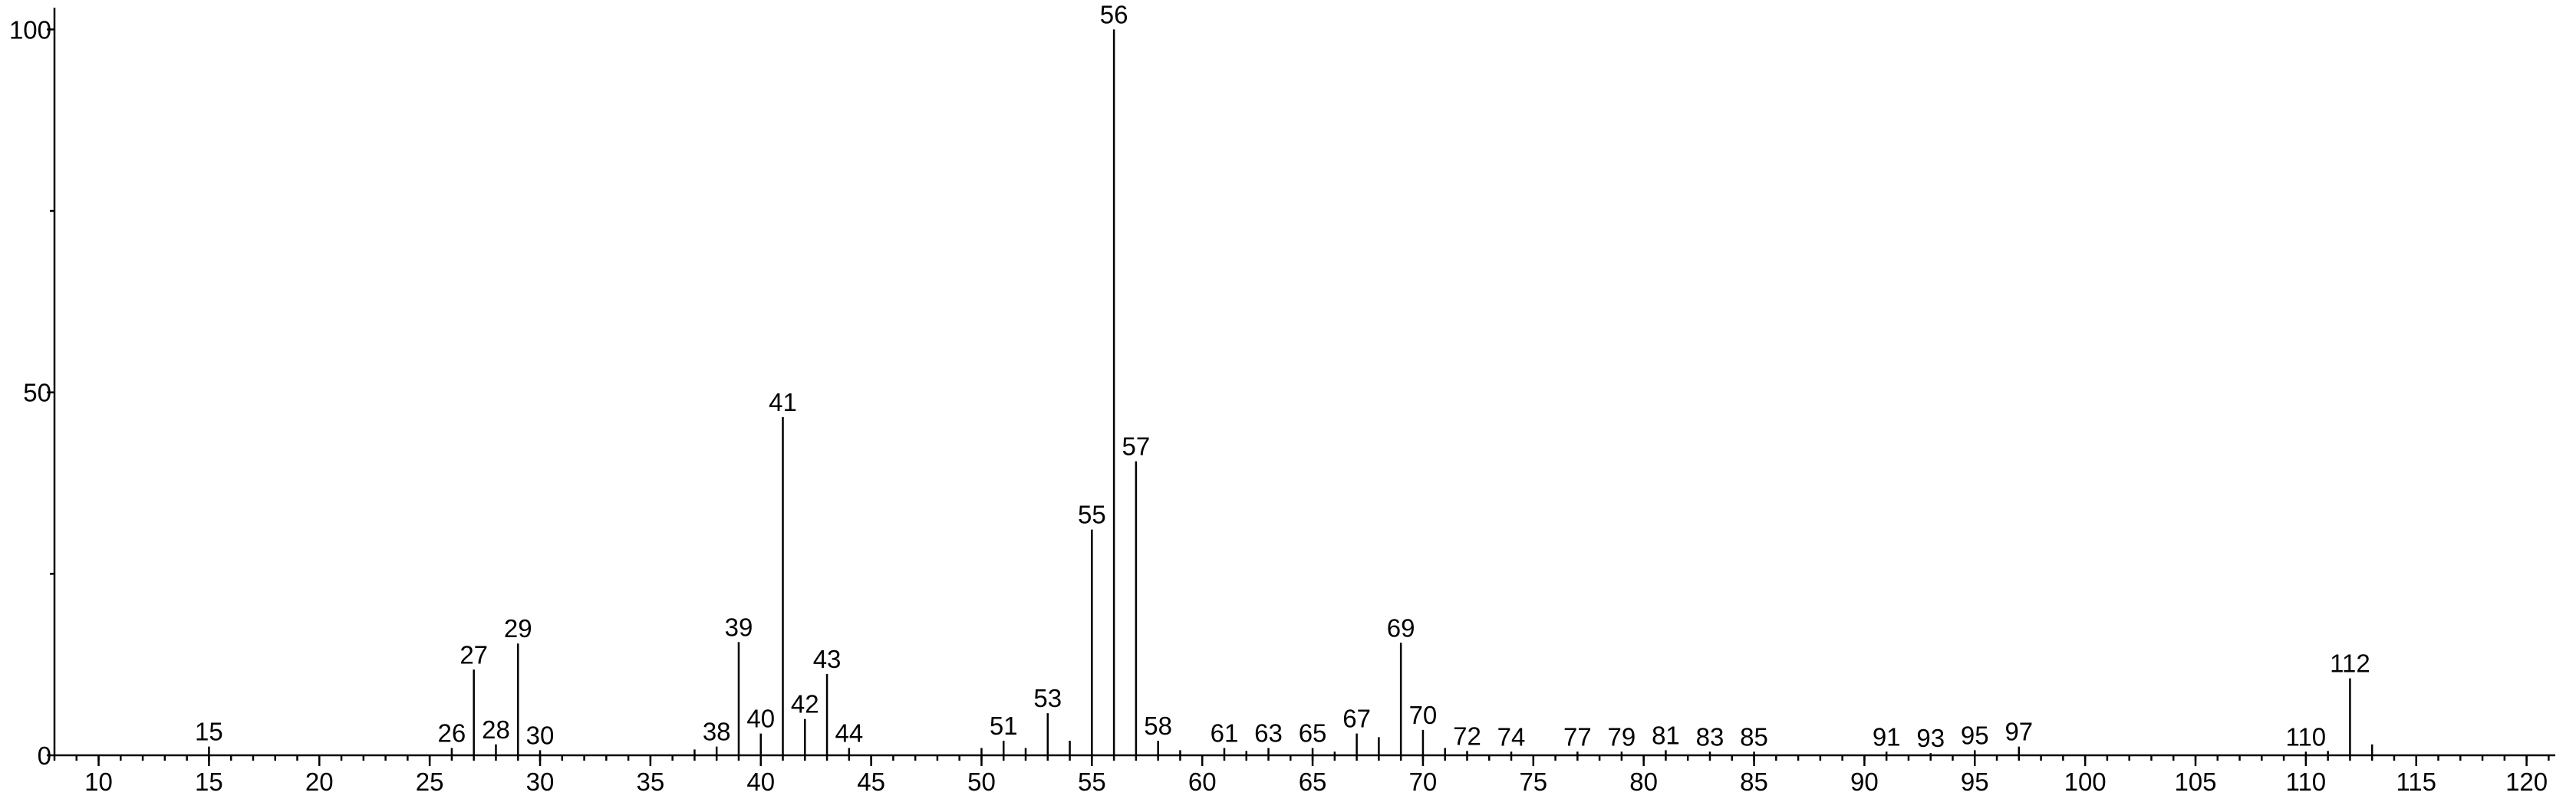 Image resolution: width=2576 pixels, height=799 pixels. I want to click on peak-label: 69, so click(1401, 627).